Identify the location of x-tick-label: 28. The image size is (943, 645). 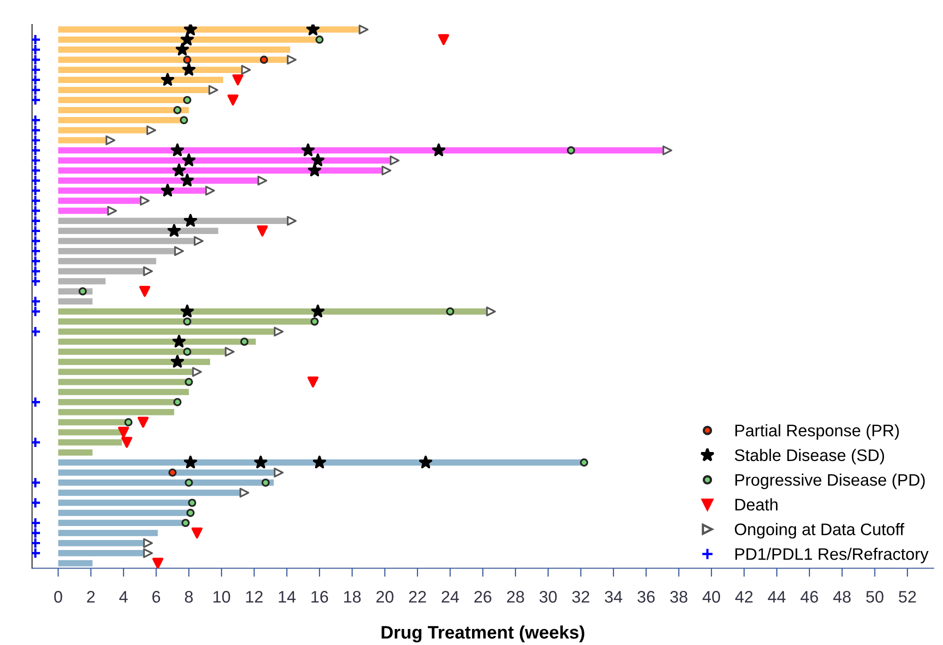
(515, 596).